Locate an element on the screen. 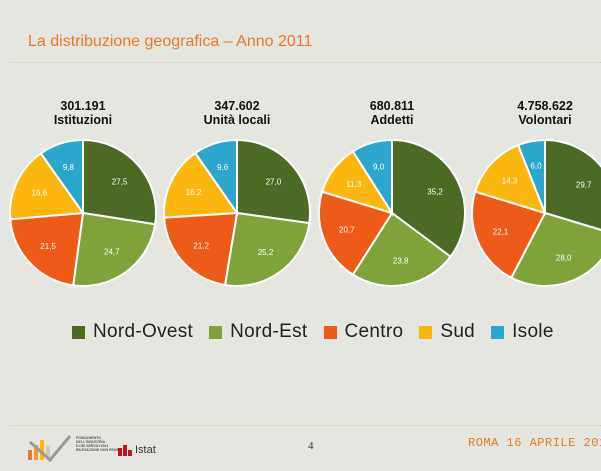  chart-total: 4.758.622 is located at coordinates (545, 106).